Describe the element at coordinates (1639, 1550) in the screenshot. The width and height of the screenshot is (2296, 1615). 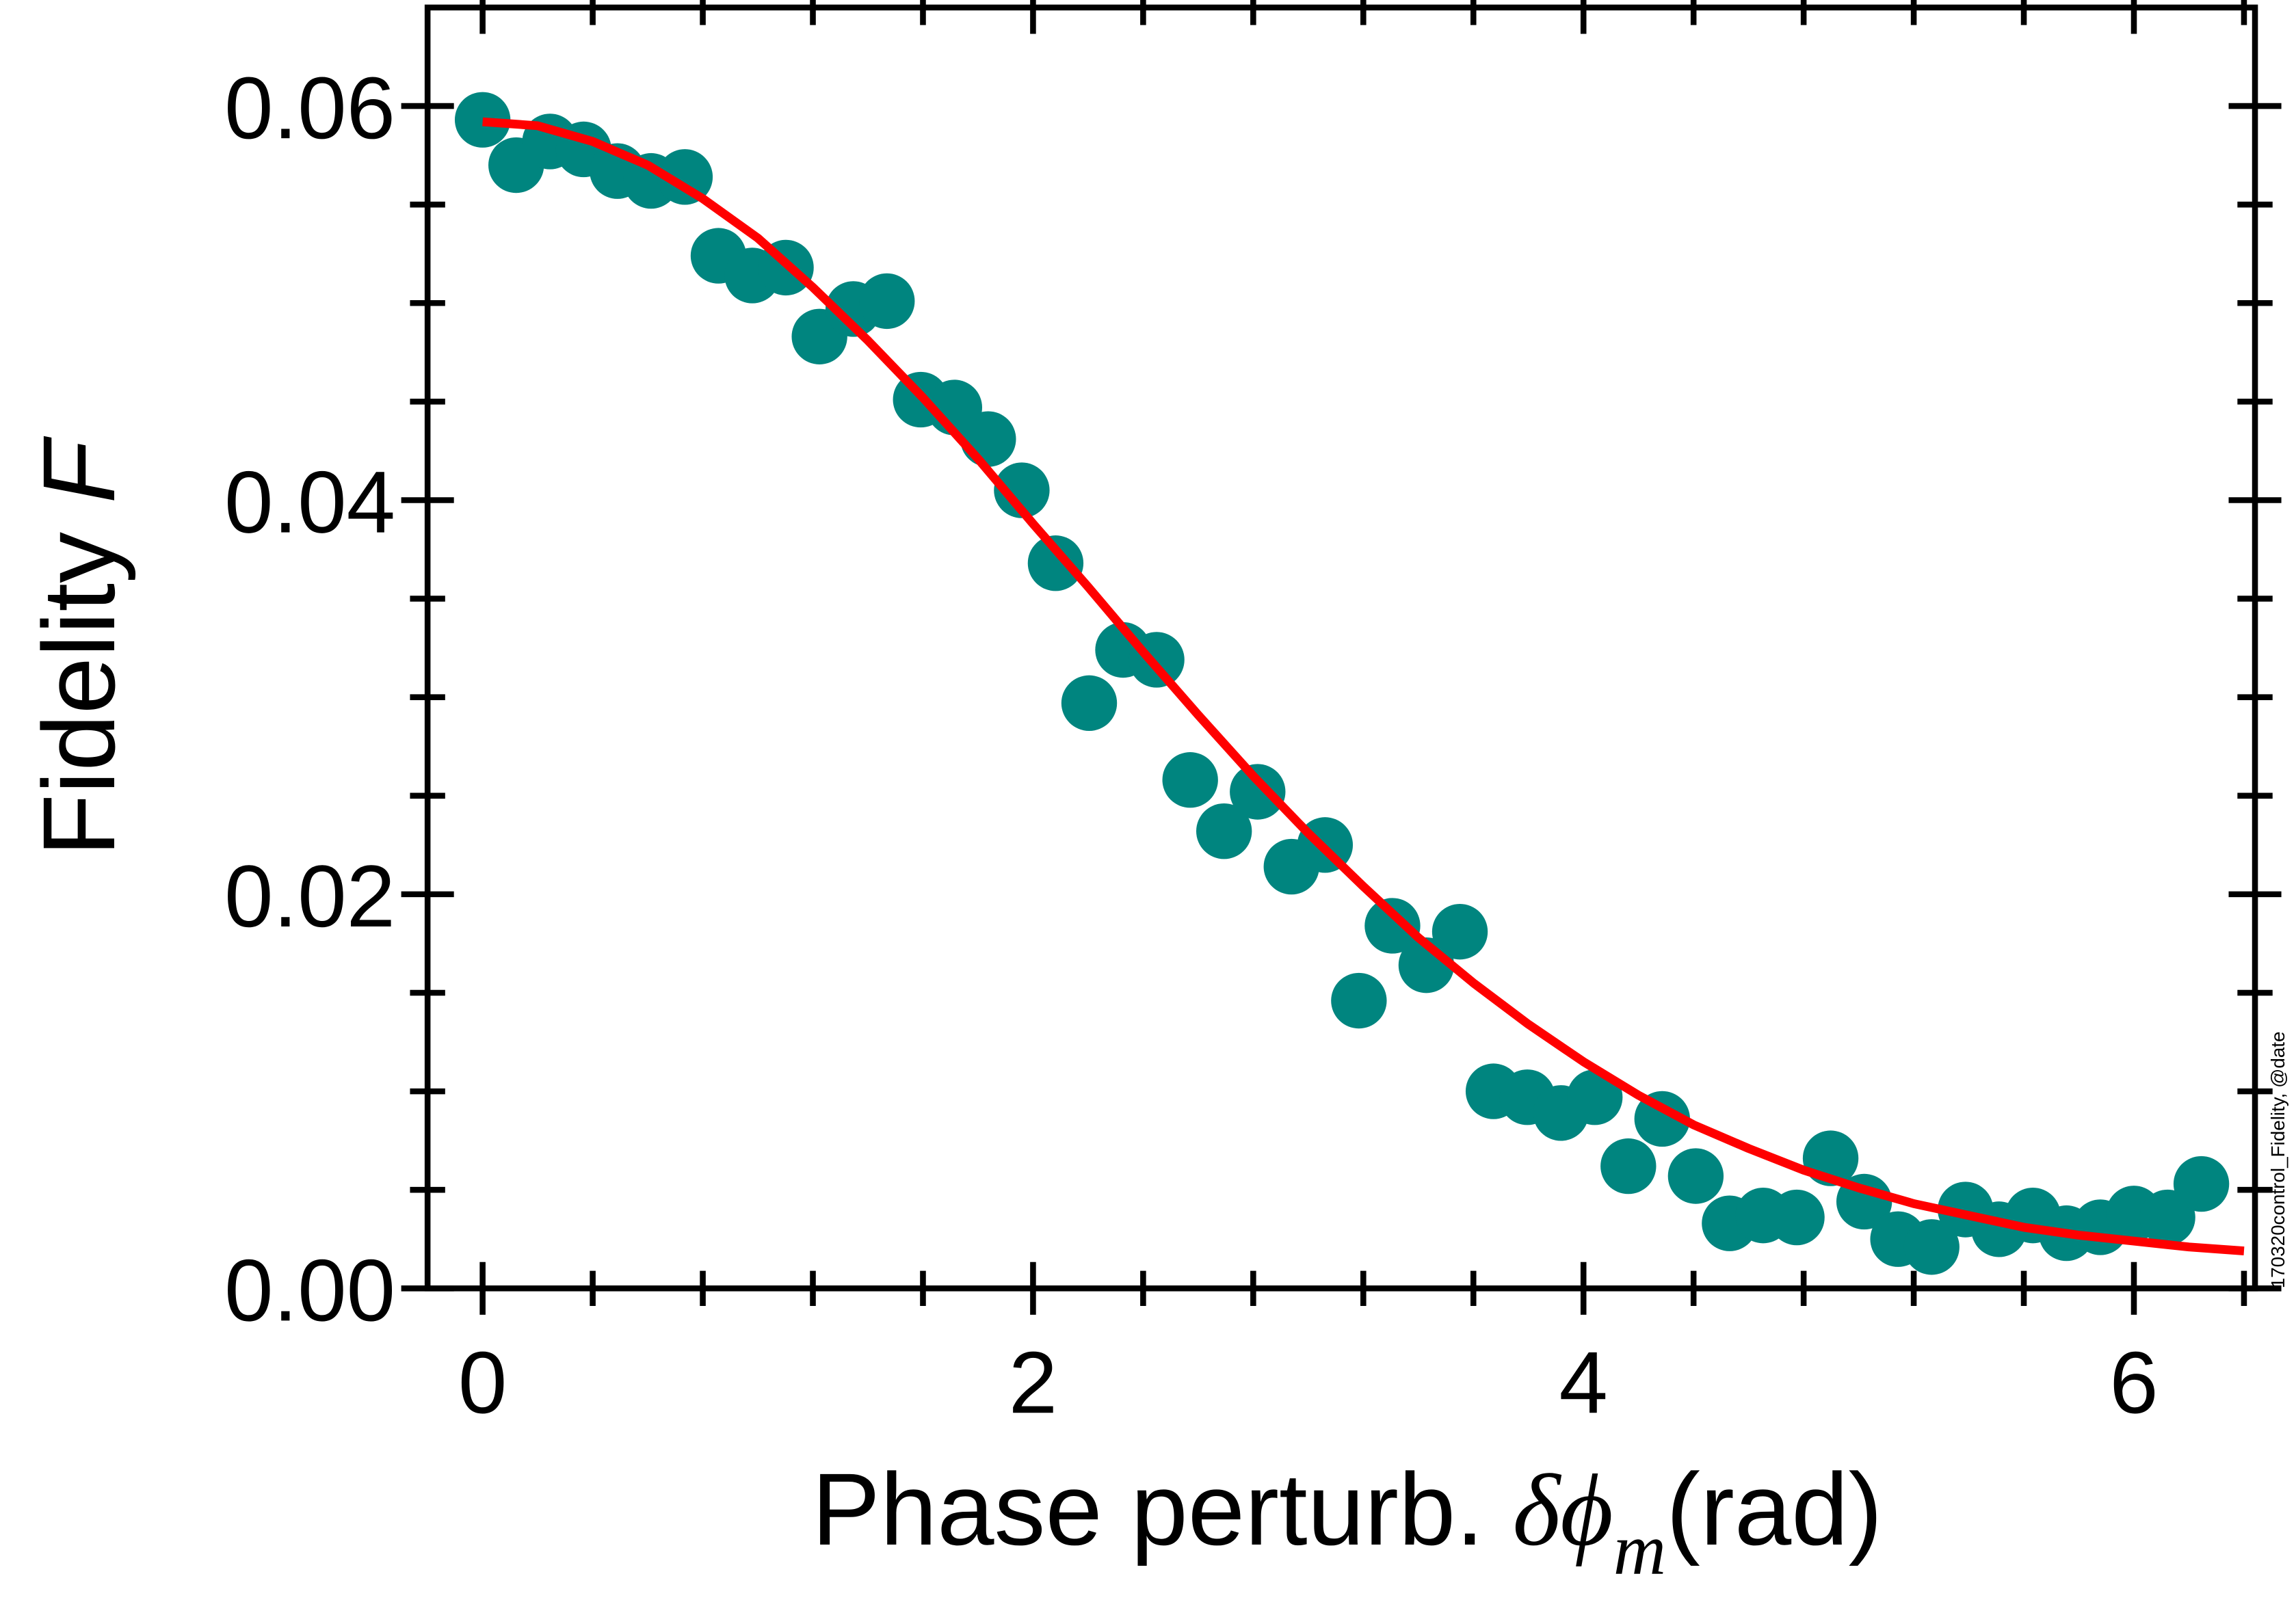
I see `x-label-subscript: m` at that location.